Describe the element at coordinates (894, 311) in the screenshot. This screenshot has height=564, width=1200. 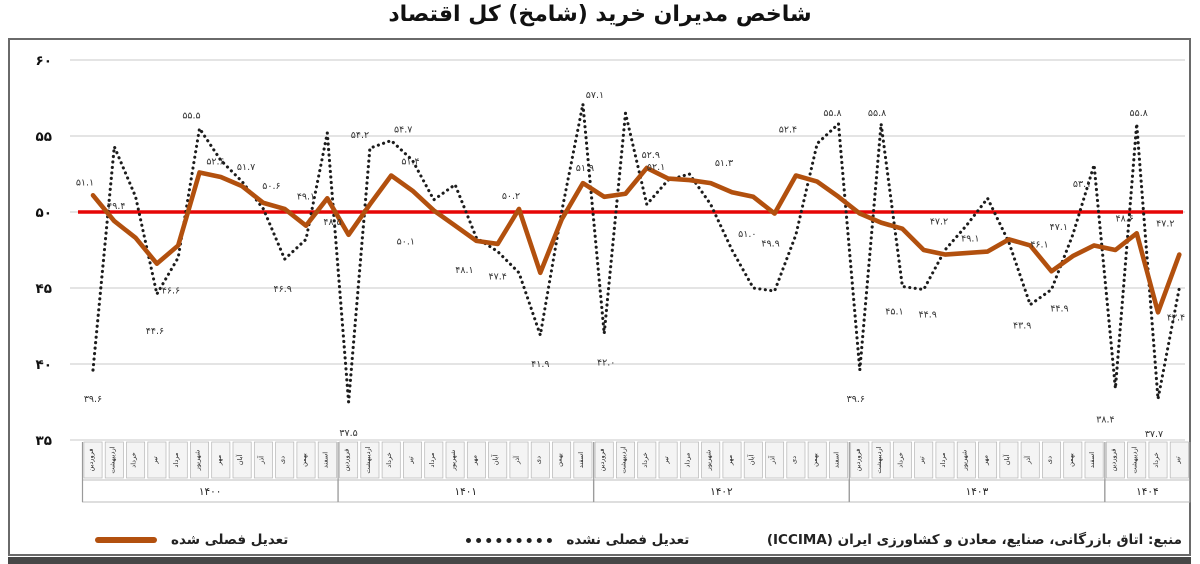
I see `svg-text: ۴۵.۱` at that location.